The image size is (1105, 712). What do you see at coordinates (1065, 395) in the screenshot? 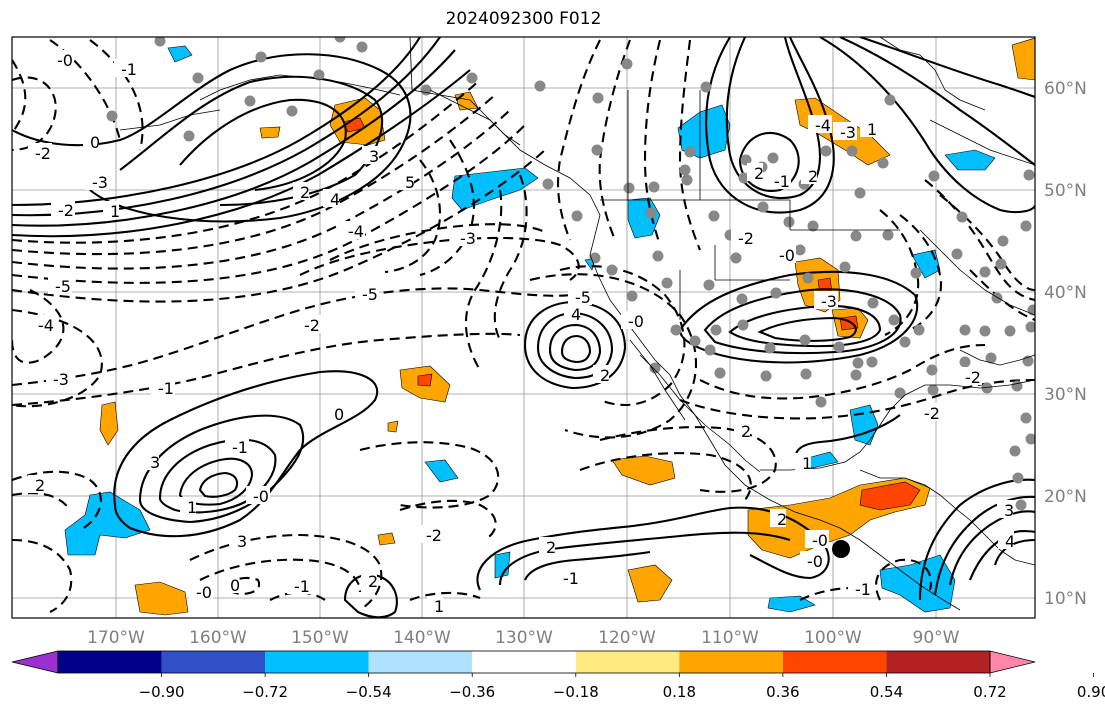
I see `latitude-label: 30°N` at bounding box center [1065, 395].